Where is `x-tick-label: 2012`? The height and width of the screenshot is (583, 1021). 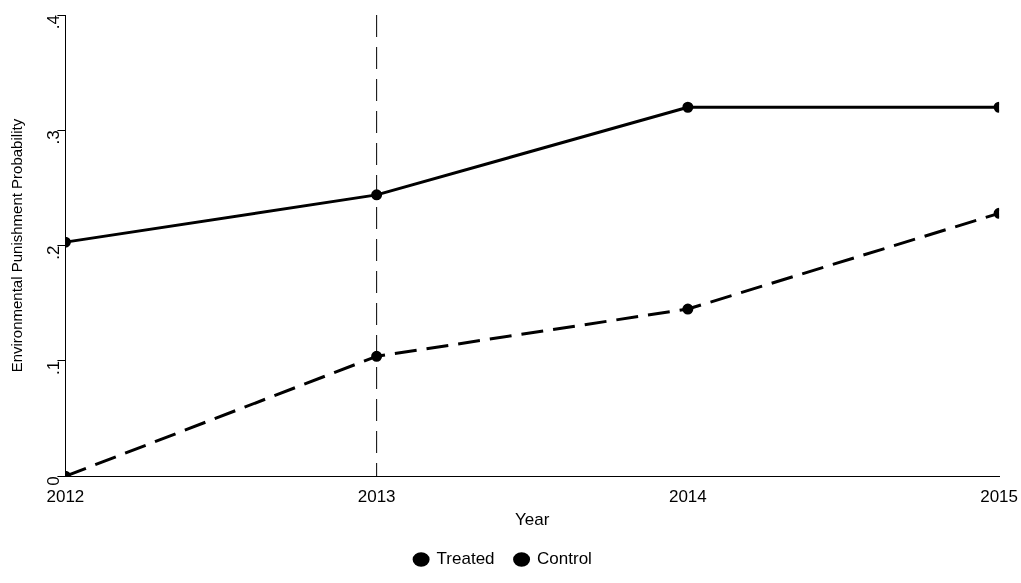 x-tick-label: 2012 is located at coordinates (65, 497).